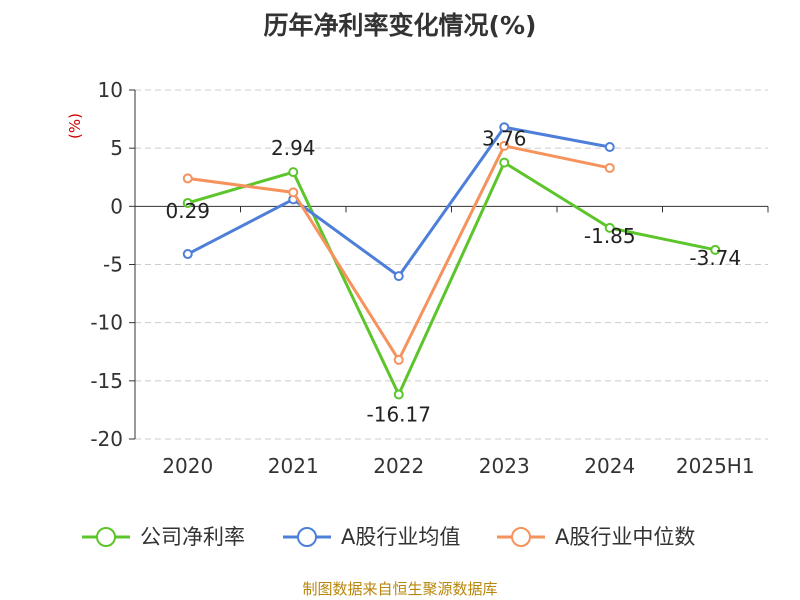 The height and width of the screenshot is (600, 800). I want to click on legend-label: A股行业均值, so click(400, 537).